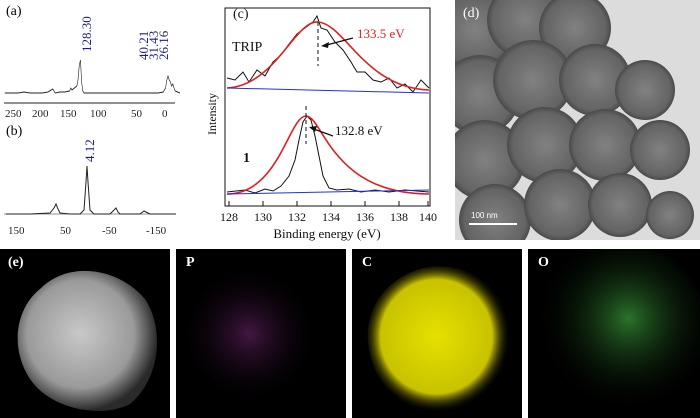 This screenshot has width=700, height=418. What do you see at coordinates (327, 107) in the screenshot?
I see `xps-frame` at bounding box center [327, 107].